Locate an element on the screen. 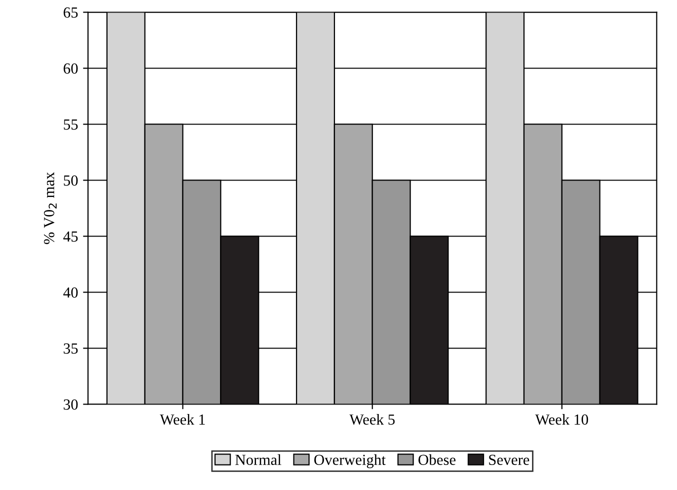 The width and height of the screenshot is (677, 490). y-axis-title: % V0$_{2}$ max is located at coordinates (50, 208).